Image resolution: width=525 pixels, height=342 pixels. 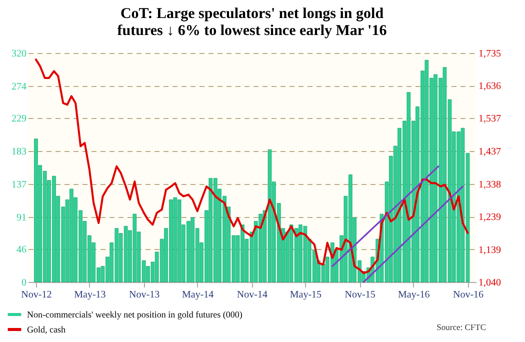 What do you see at coordinates (489, 86) in the screenshot?
I see `y2-tick-label: 1,636` at bounding box center [489, 86].